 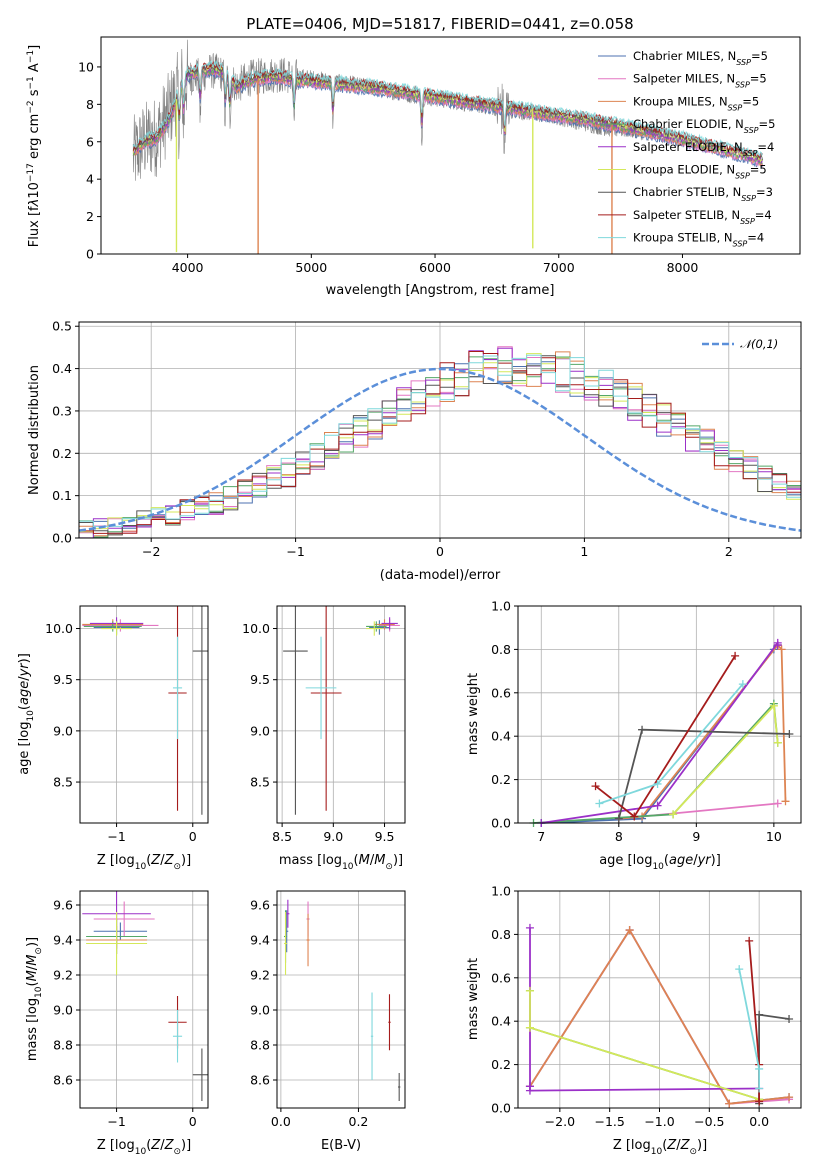 I want to click on y-tick-label: 1.0, so click(x=501, y=606).